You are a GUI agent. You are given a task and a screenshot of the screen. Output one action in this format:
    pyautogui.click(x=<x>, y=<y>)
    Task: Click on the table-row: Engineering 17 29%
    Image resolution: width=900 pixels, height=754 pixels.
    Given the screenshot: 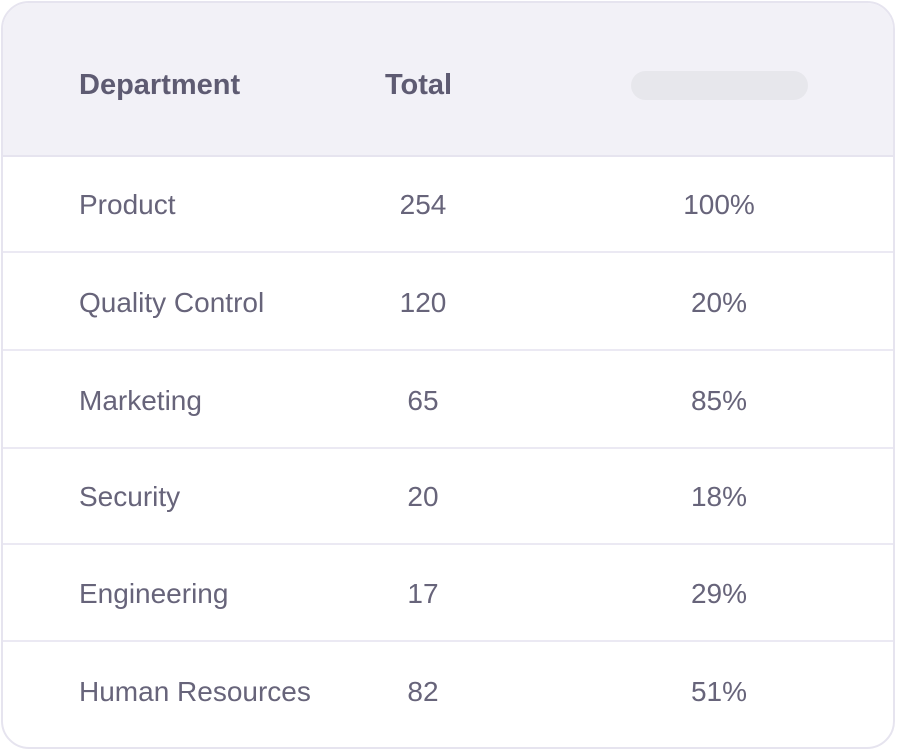 What is the action you would take?
    pyautogui.click(x=448, y=594)
    